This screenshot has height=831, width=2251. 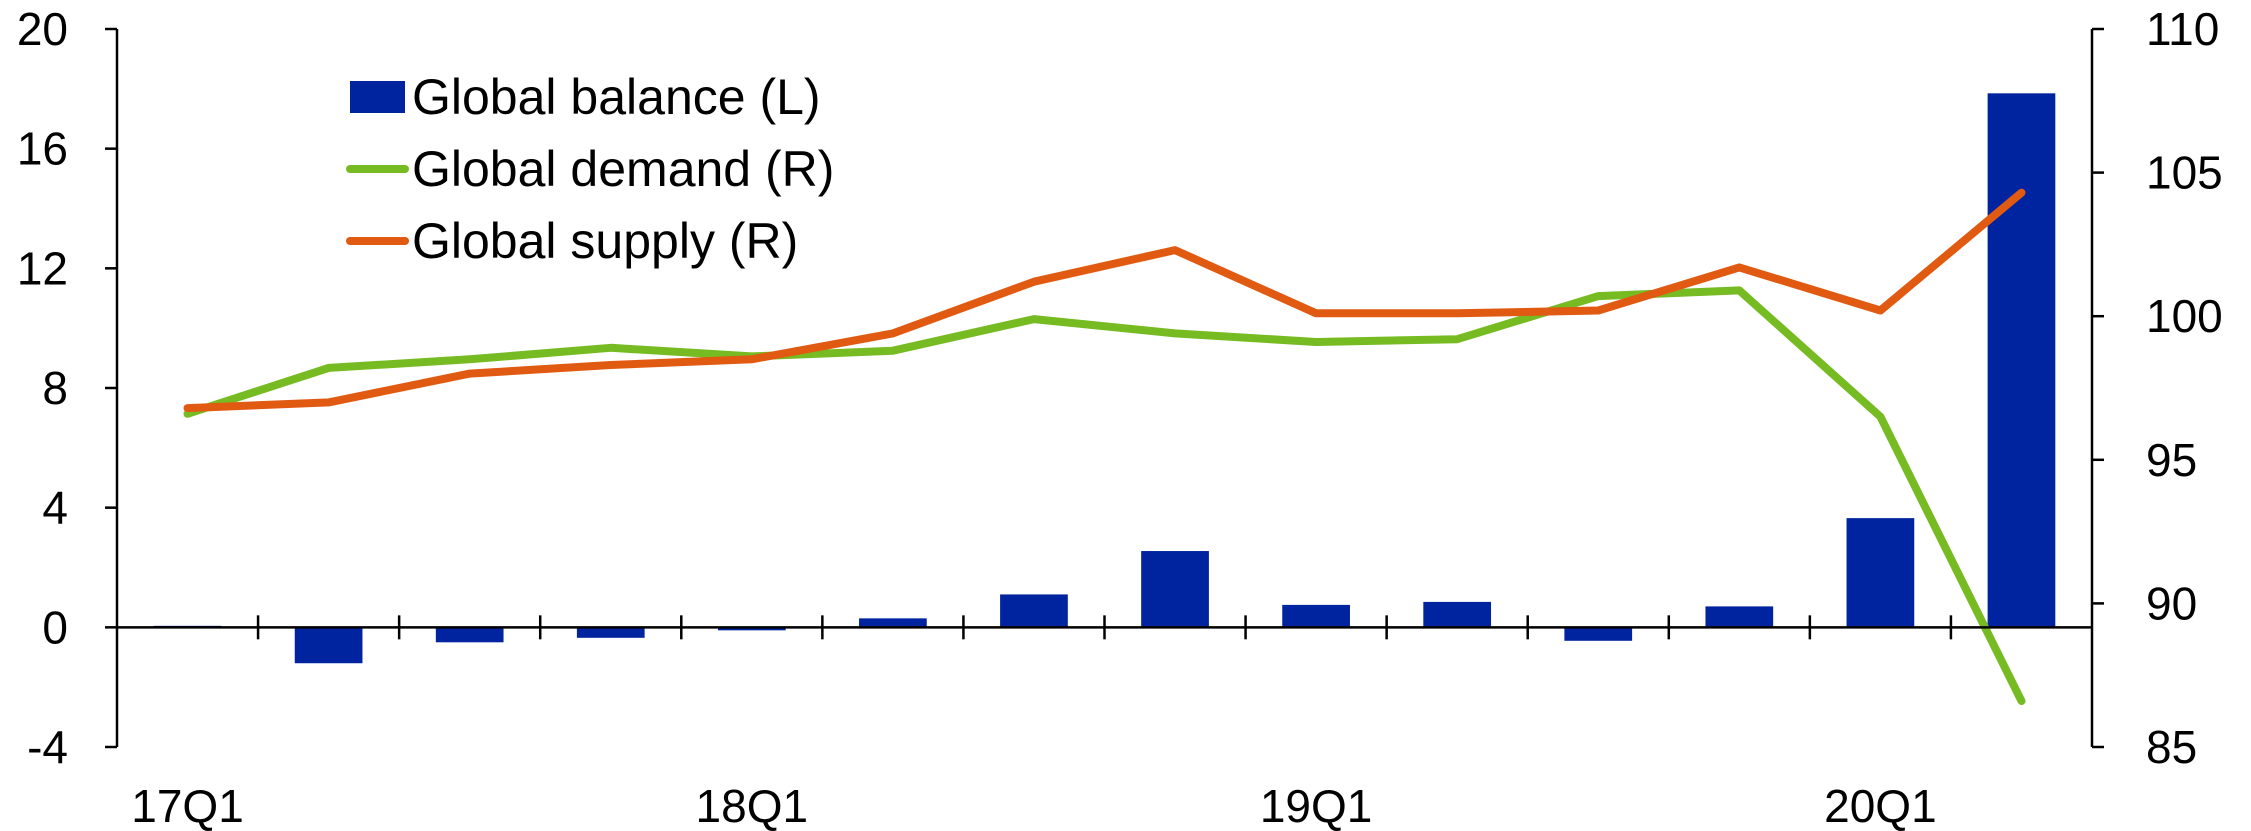 I want to click on legend-label-global-demand-r: Global demand (R), so click(x=623, y=169).